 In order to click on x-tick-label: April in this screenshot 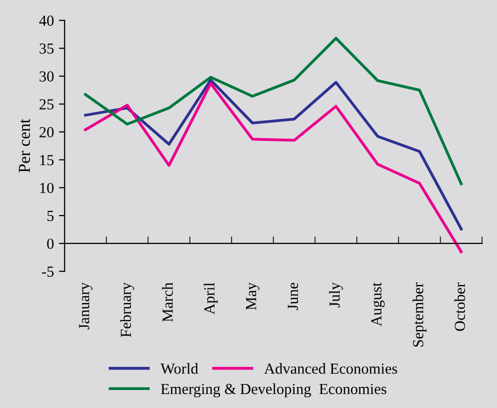, I will do `click(211, 298)`.